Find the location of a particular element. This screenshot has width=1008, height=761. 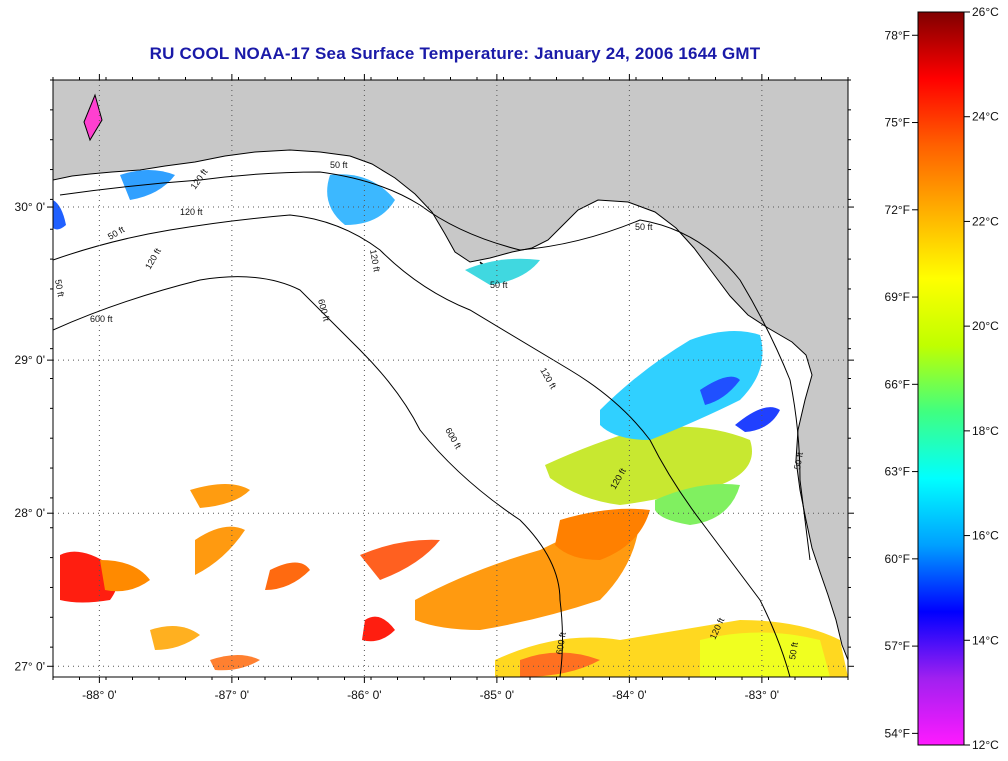

celsius-label: 18°C is located at coordinates (985, 431).